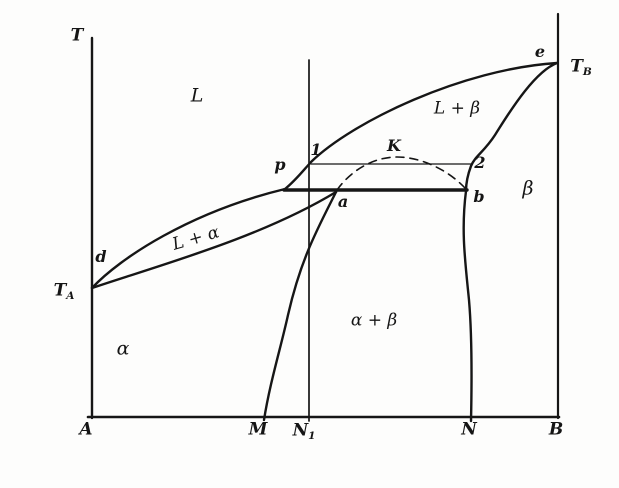  Describe the element at coordinates (197, 95) in the screenshot. I see `region-liquid-label: L` at that location.